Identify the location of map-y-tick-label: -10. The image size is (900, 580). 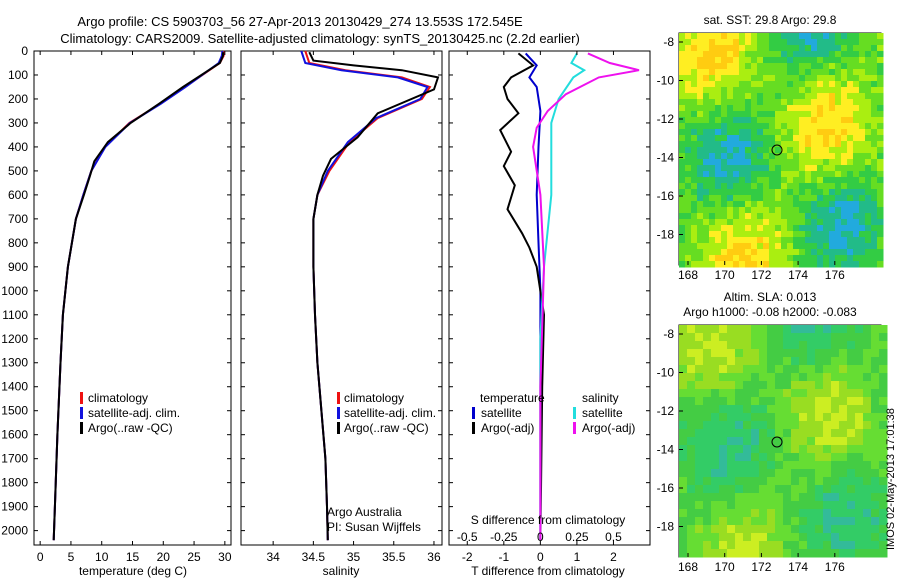
(666, 373).